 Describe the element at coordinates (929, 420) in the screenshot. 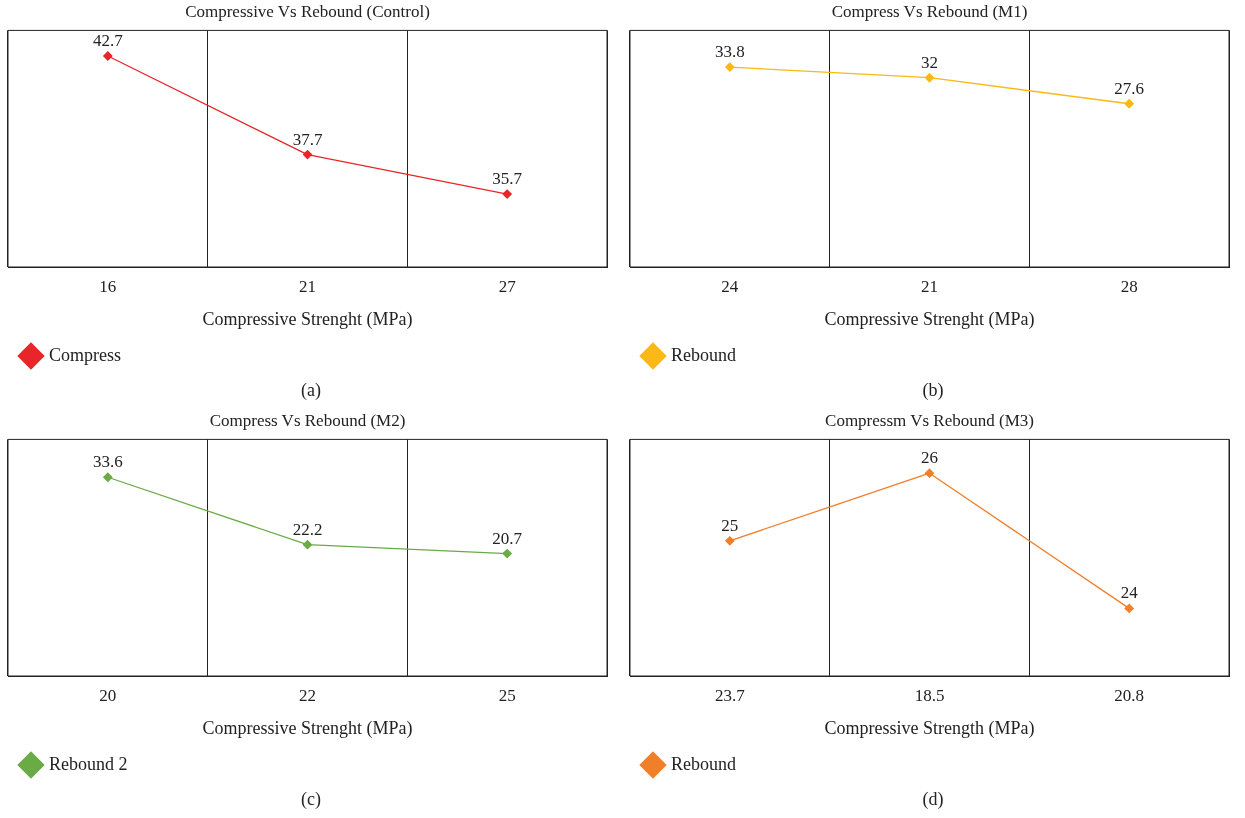

I see `chart-title: Compressm Vs Rebound (M3)` at that location.